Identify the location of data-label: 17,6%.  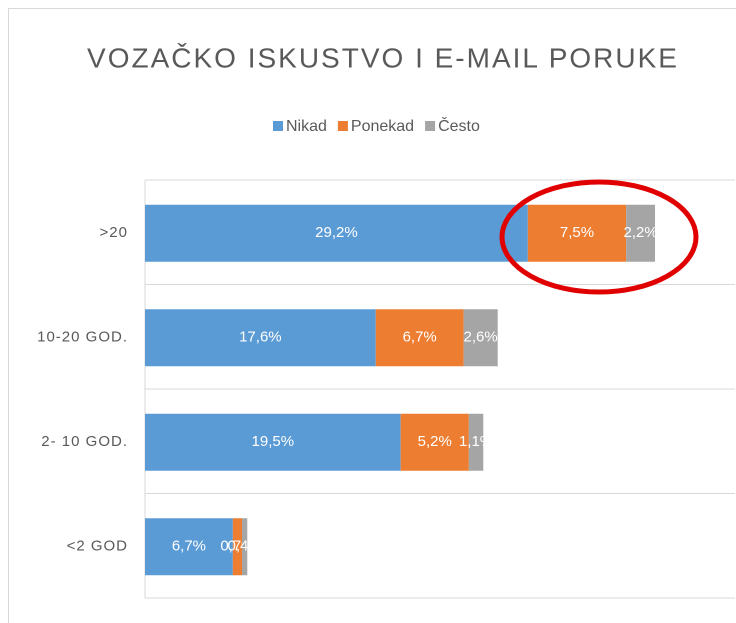
(260, 337).